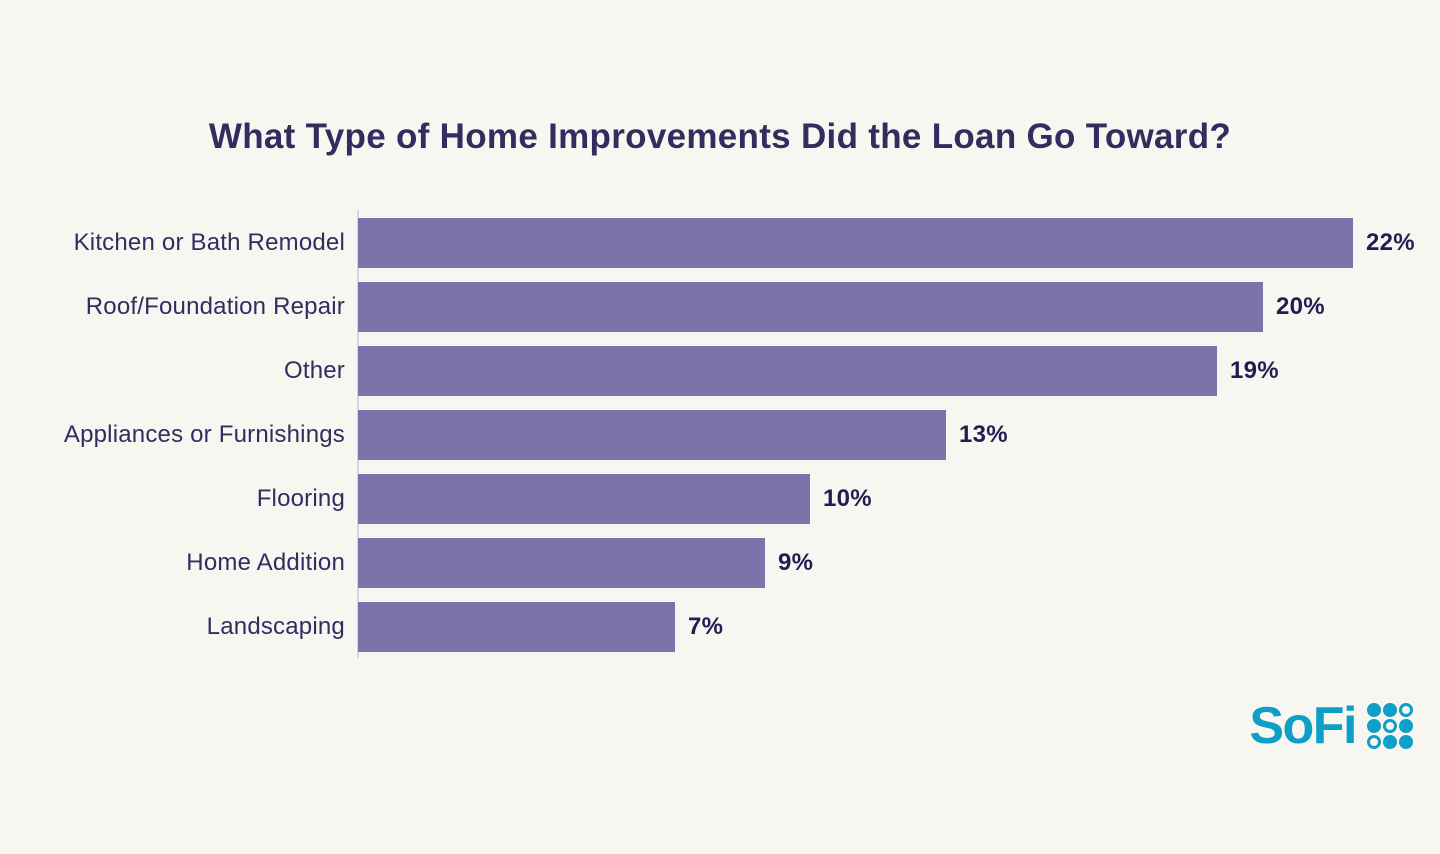  I want to click on bar-row: Roof/Foundation Repair 20%, so click(707, 307).